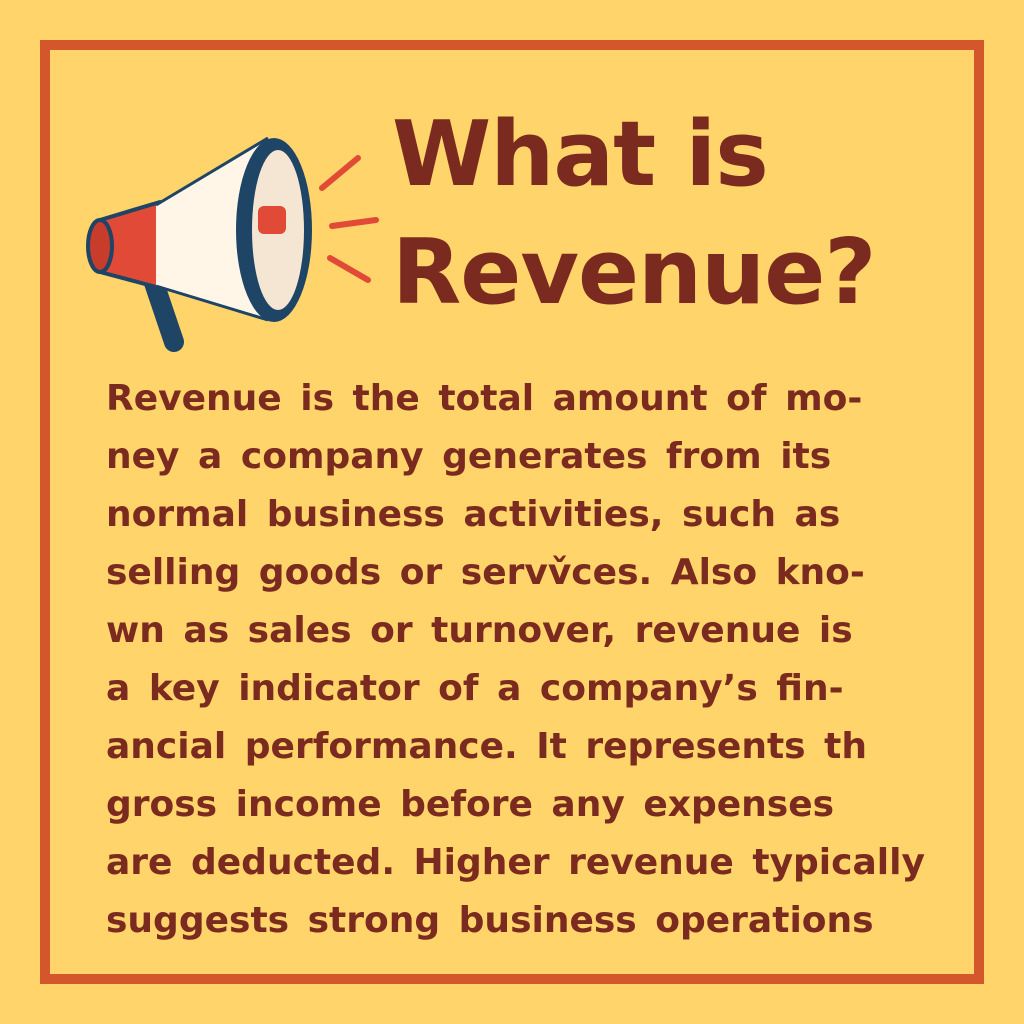 This screenshot has height=1024, width=1024. What do you see at coordinates (634, 272) in the screenshot?
I see `title-line-2: Revenue?` at bounding box center [634, 272].